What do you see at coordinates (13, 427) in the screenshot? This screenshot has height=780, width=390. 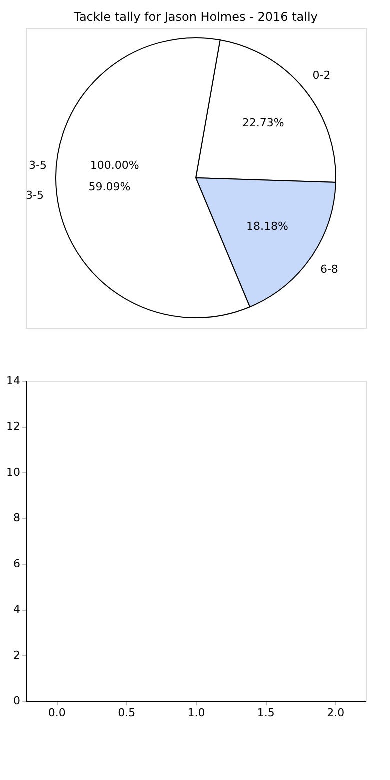 I see `y-tick-label: 12` at bounding box center [13, 427].